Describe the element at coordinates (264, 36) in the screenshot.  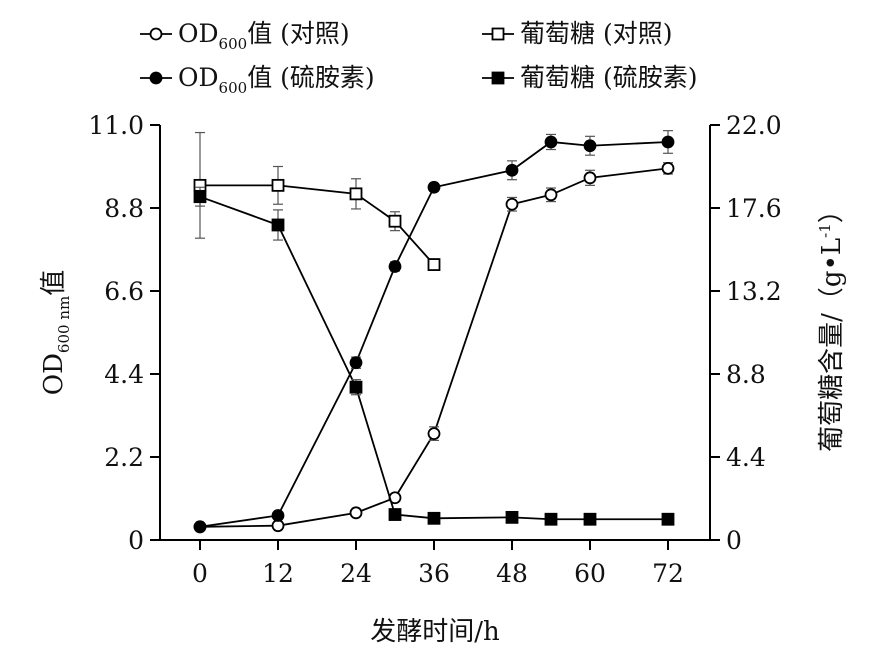
I see `legend-label: OD600值 (对照)` at that location.